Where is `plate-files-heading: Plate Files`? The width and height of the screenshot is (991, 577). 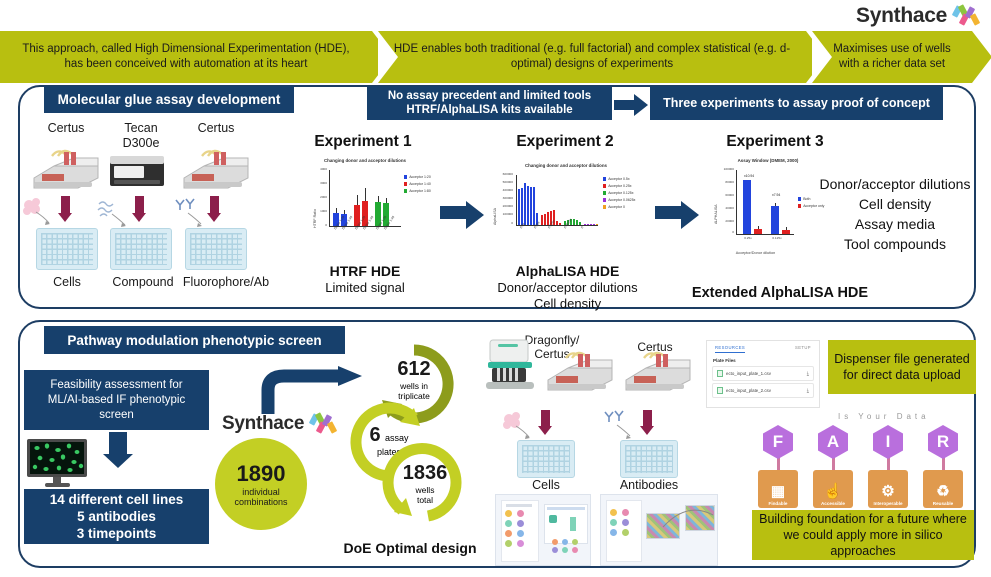 plate-files-heading: Plate Files is located at coordinates (724, 360).